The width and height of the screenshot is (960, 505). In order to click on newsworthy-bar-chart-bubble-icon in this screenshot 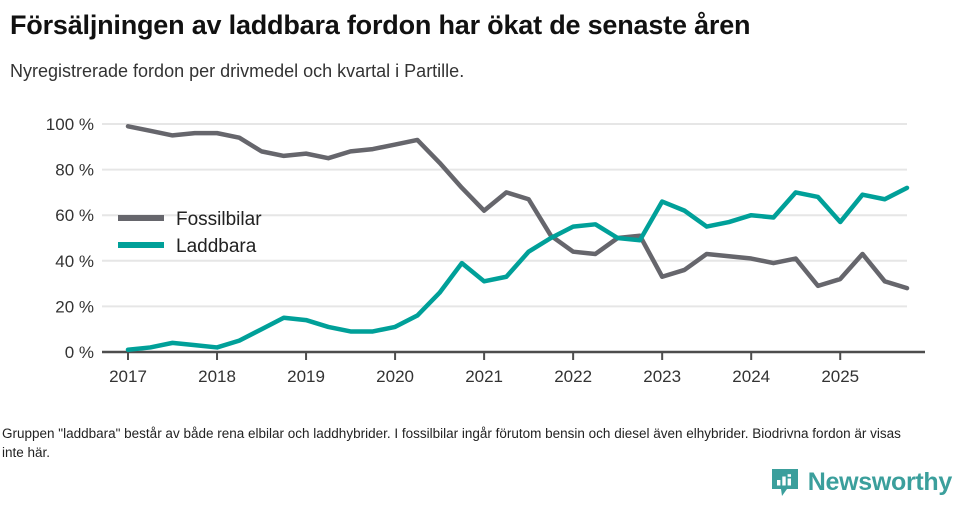, I will do `click(784, 482)`.